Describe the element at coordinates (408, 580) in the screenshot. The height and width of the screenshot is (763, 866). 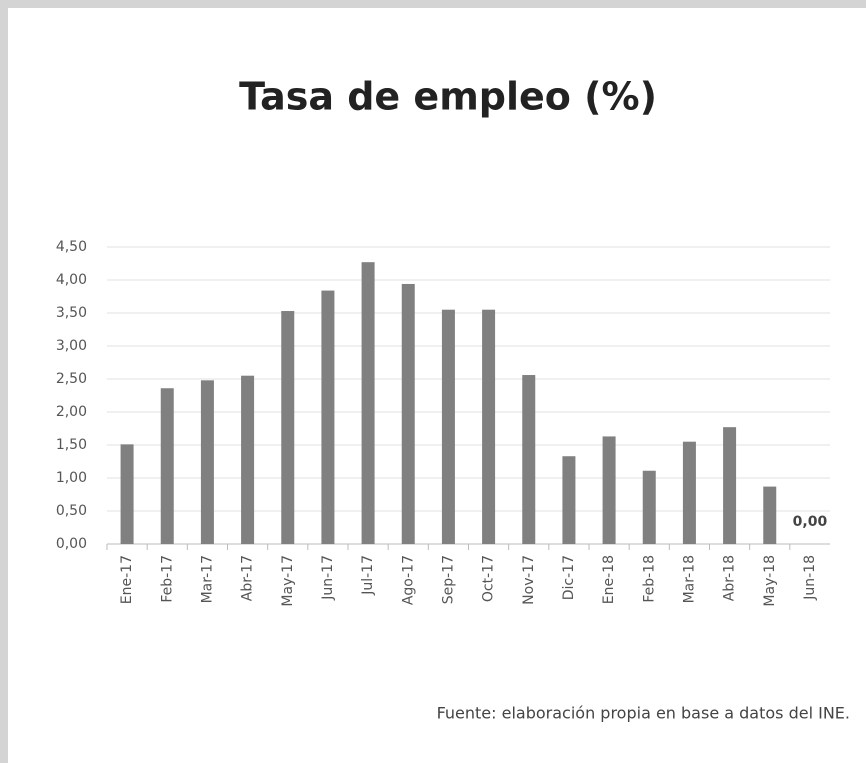
I see `x-tick-label: Ago-17` at that location.